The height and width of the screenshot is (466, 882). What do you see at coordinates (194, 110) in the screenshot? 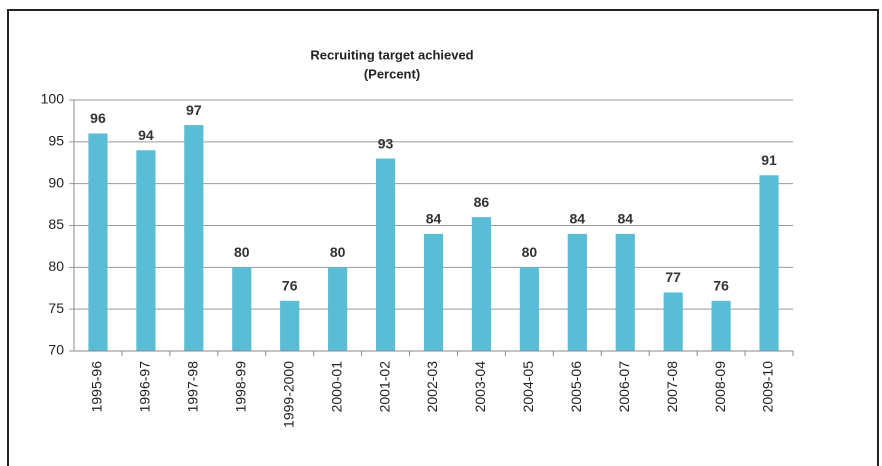
I see `value-label: 97` at bounding box center [194, 110].